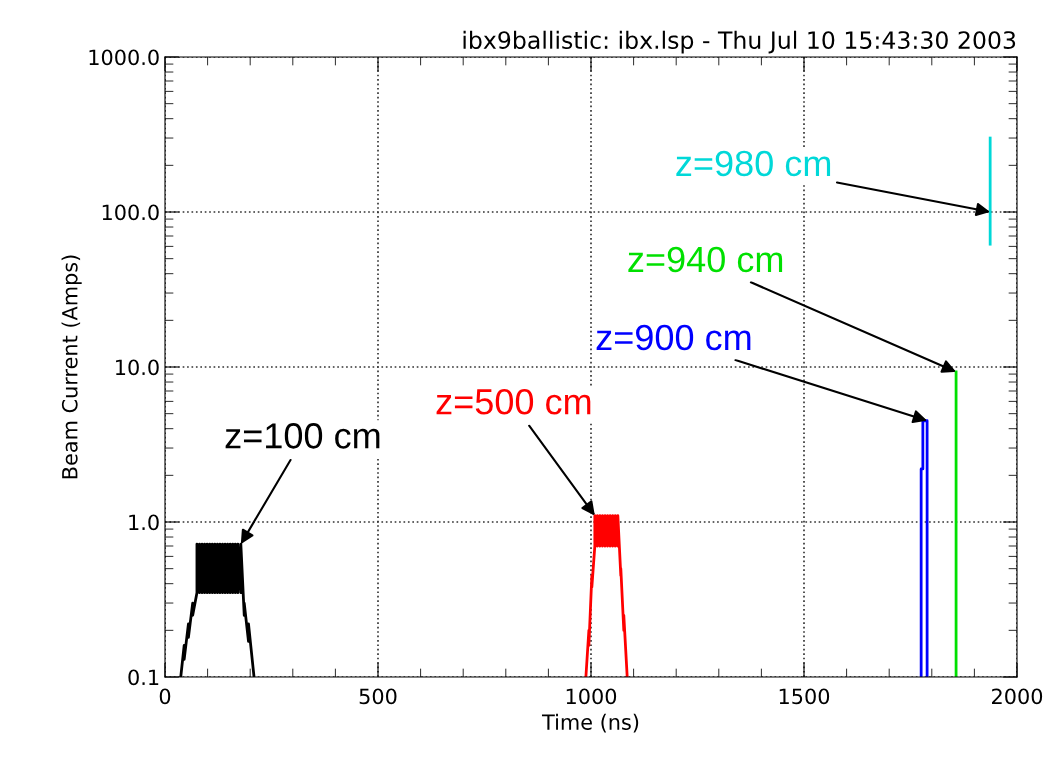 The height and width of the screenshot is (758, 1057). Describe the element at coordinates (144, 522) in the screenshot. I see `y-tick-label: 1.0` at that location.